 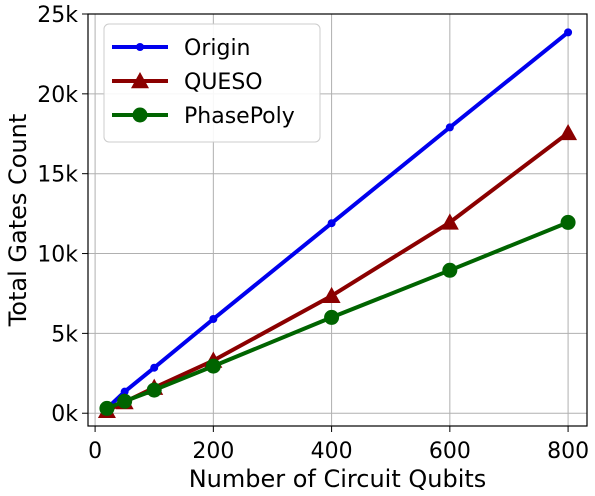 I want to click on x-tick-label: 600, so click(x=450, y=451).